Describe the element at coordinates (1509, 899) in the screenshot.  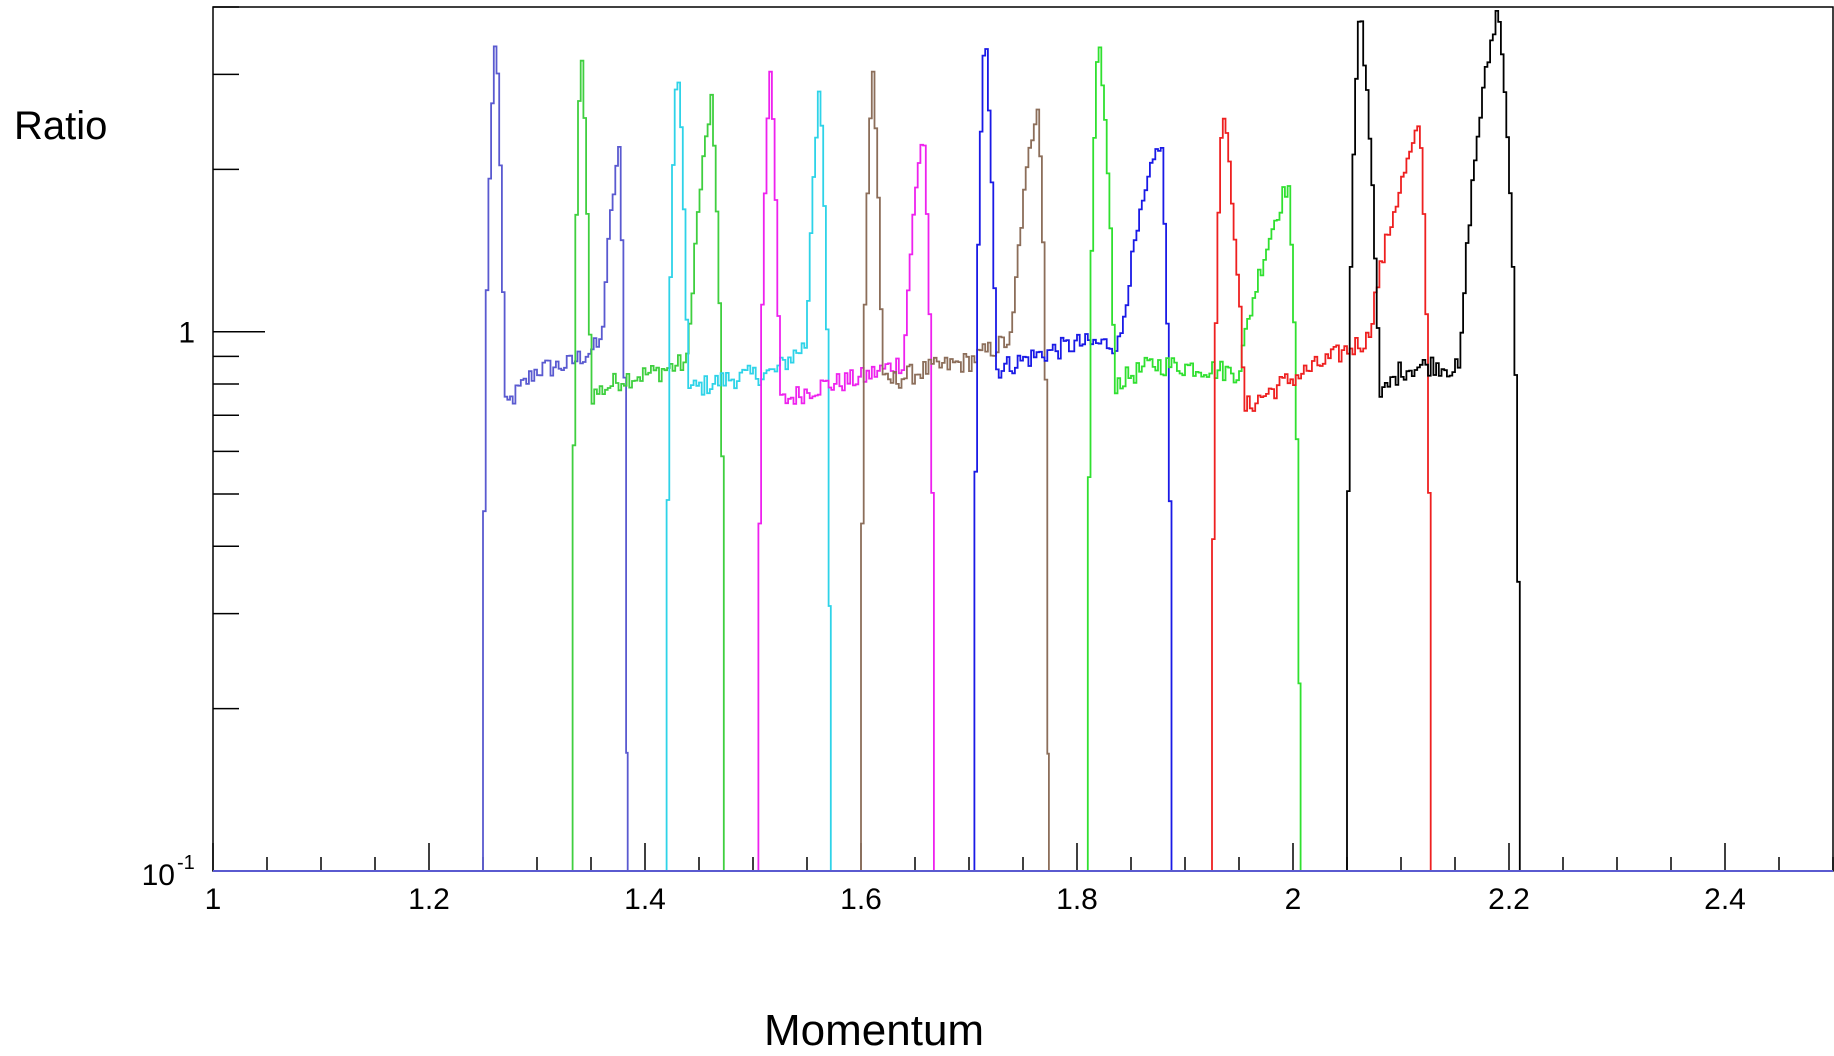
I see `x-tick-label: 2.2` at that location.